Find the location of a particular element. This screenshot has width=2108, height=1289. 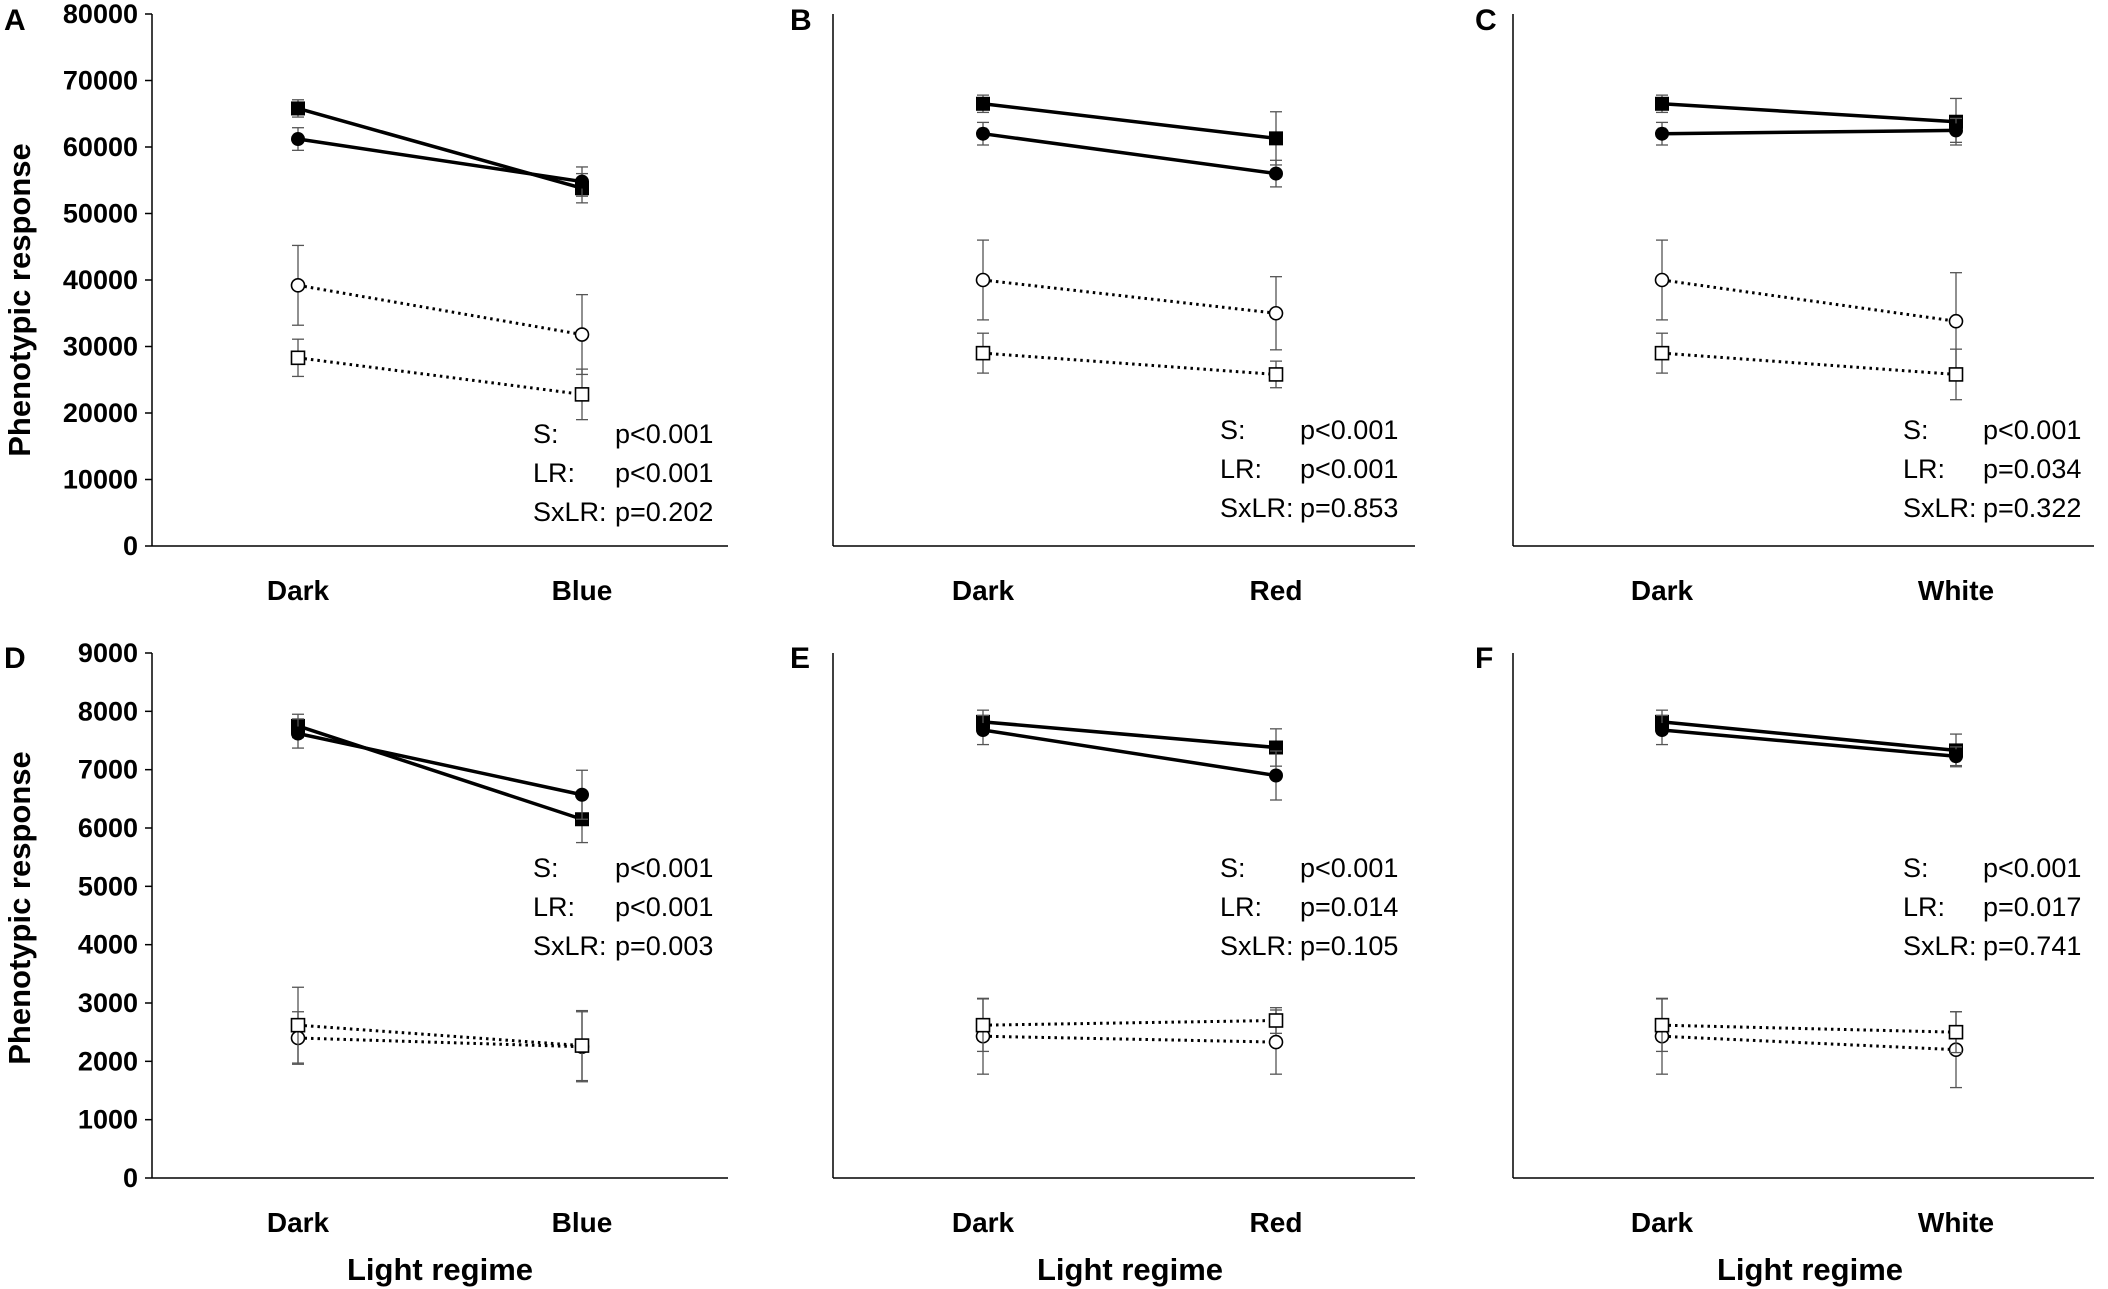

series-open-circle-d is located at coordinates (440, 1047).